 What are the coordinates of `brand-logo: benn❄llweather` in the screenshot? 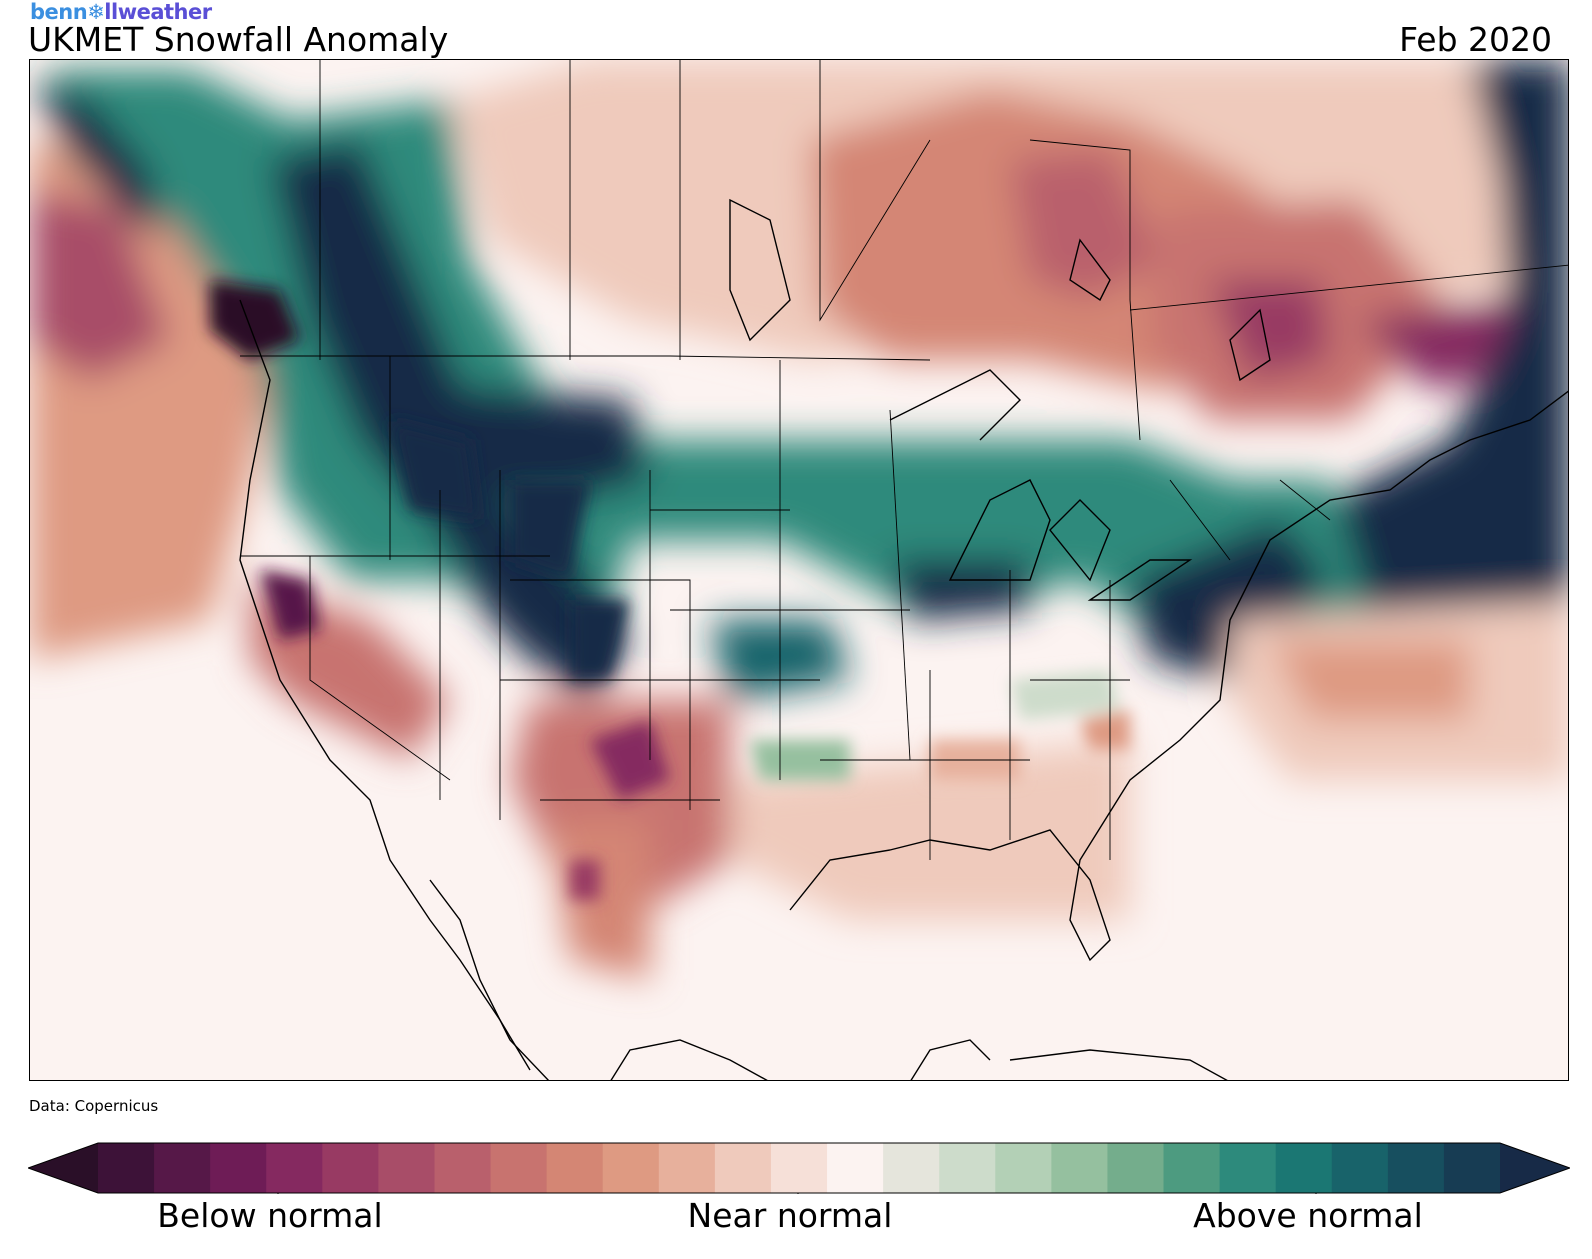 It's located at (121, 12).